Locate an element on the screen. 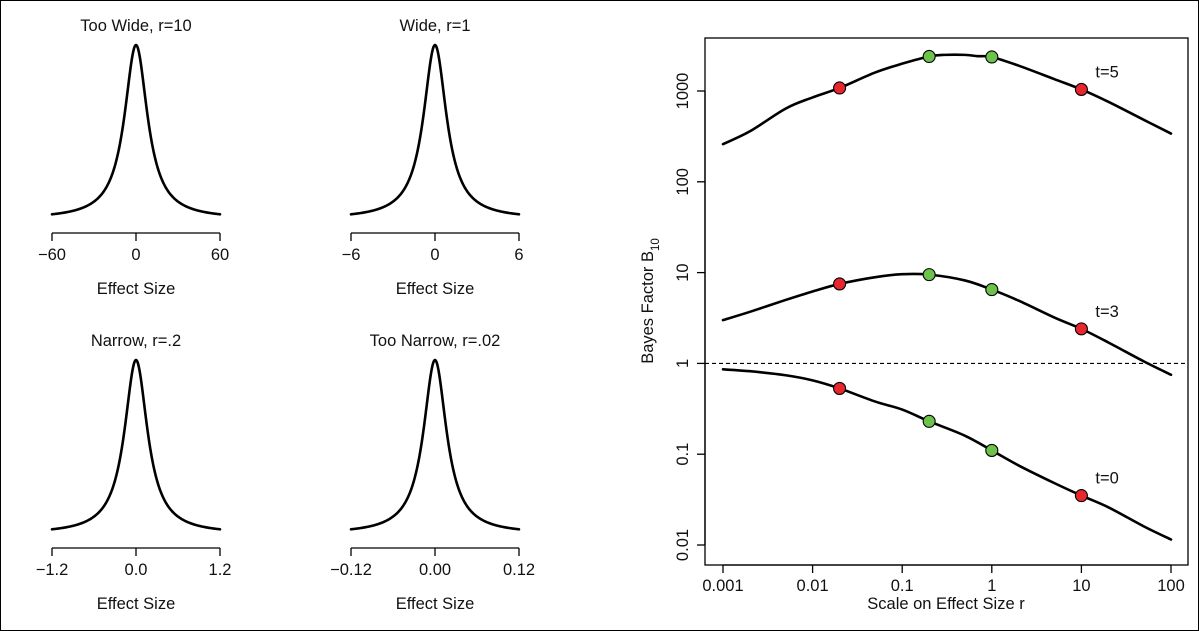 This screenshot has width=1199, height=631. x-axis-label: Scale on Effect Size r is located at coordinates (946, 604).